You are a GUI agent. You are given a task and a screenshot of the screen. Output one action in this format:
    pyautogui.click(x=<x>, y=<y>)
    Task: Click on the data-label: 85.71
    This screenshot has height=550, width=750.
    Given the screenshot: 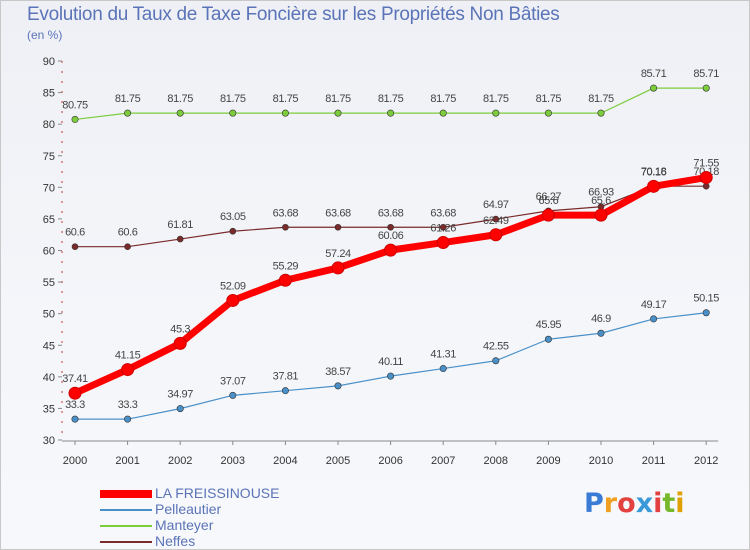 What is the action you would take?
    pyautogui.click(x=706, y=74)
    